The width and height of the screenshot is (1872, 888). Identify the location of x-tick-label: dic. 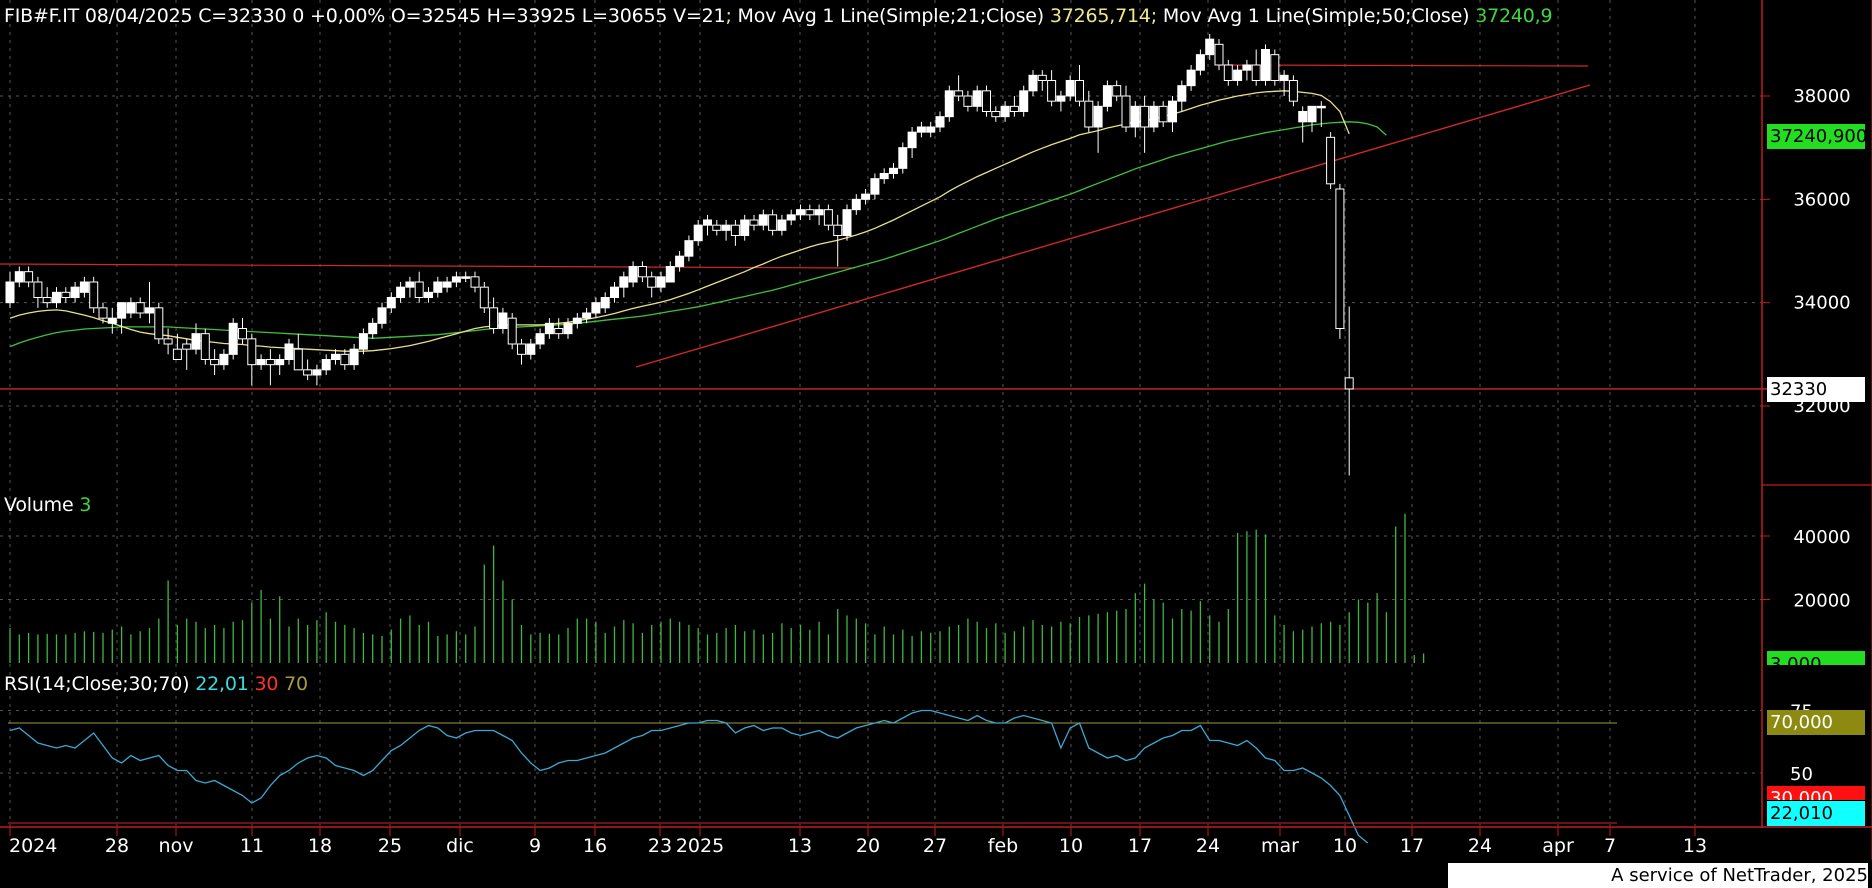
(460, 846).